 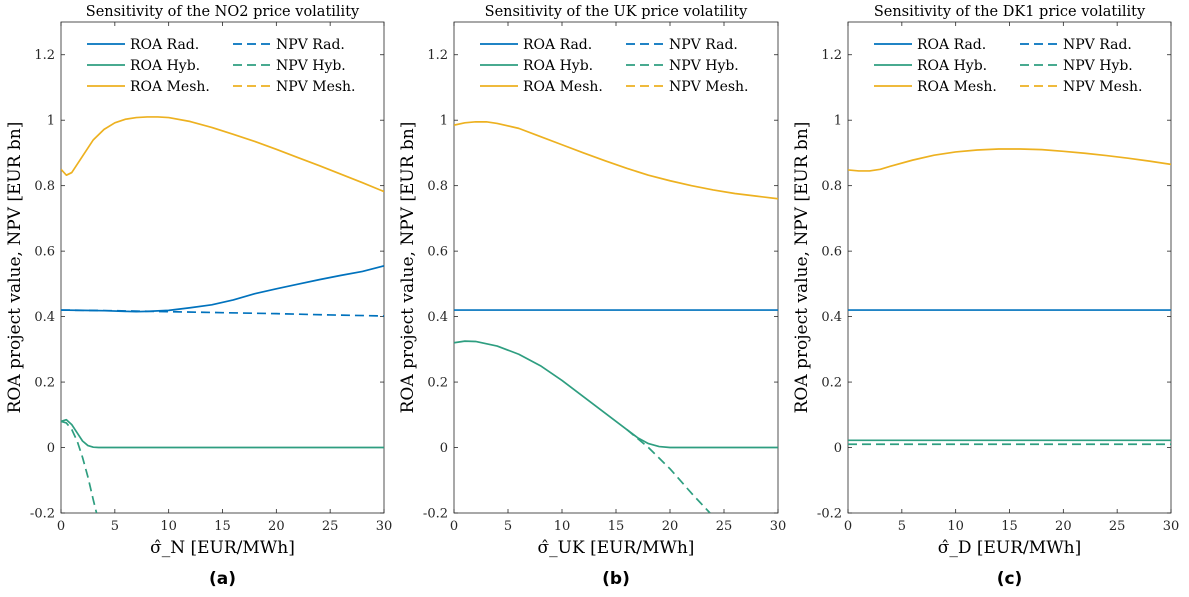 I want to click on panel-title: Sensitivity of the UK price volatility, so click(x=617, y=12).